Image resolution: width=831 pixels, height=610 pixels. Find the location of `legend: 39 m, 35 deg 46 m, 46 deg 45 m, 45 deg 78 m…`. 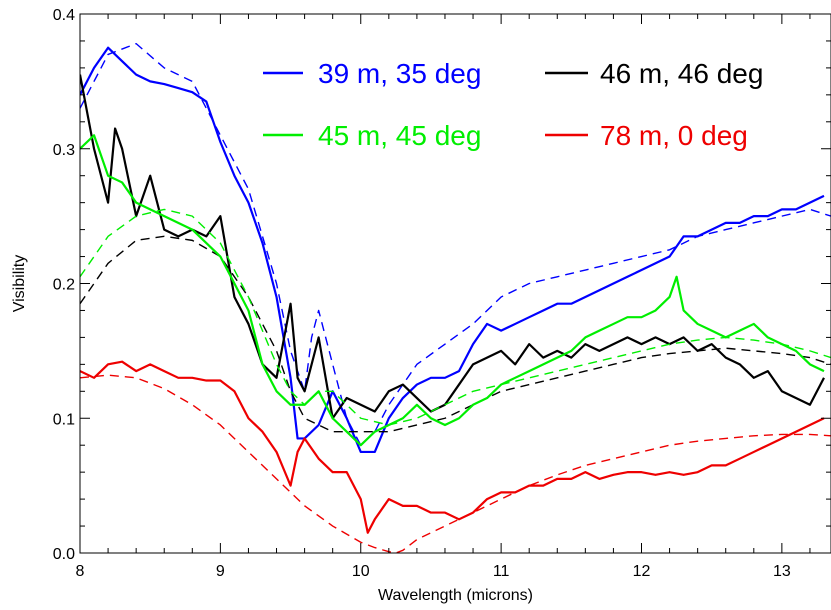

legend: 39 m, 35 deg 46 m, 46 deg 45 m, 45 deg 78 m… is located at coordinates (513, 104).